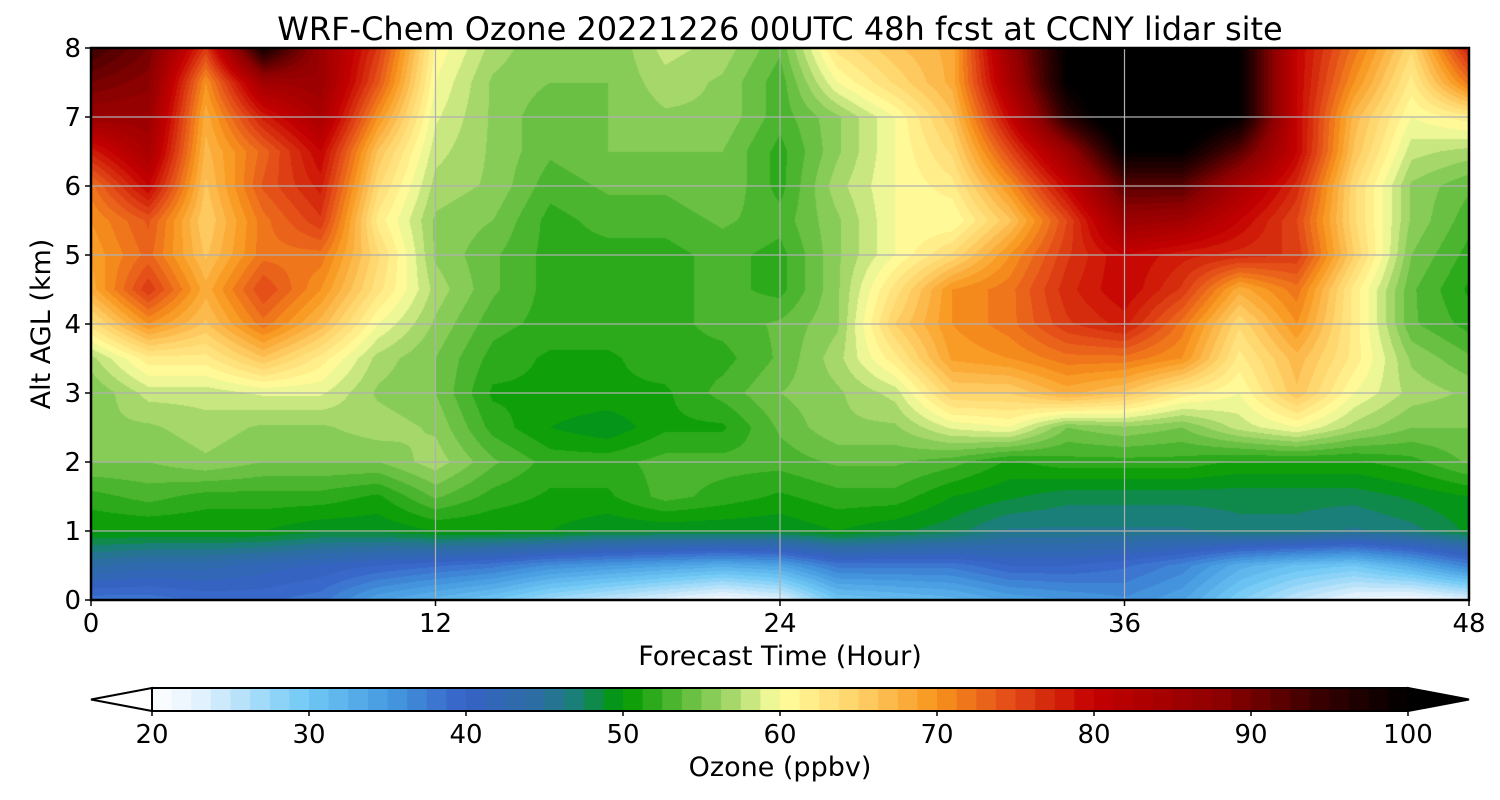 Image resolution: width=1500 pixels, height=800 pixels. I want to click on colorbar-tick-label: 60, so click(779, 735).